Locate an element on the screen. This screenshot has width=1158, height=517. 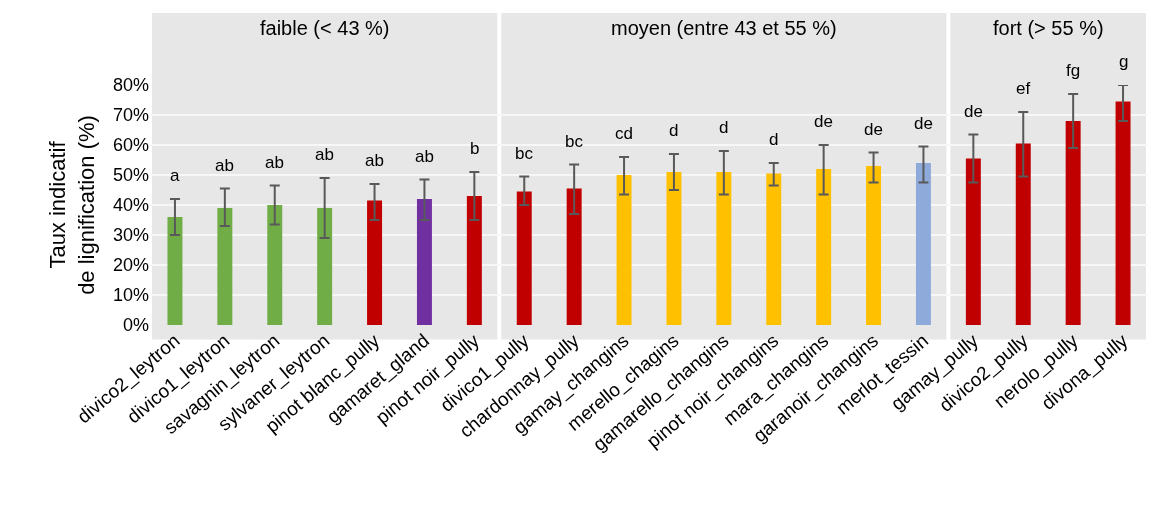
data-label: ef is located at coordinates (1023, 88).